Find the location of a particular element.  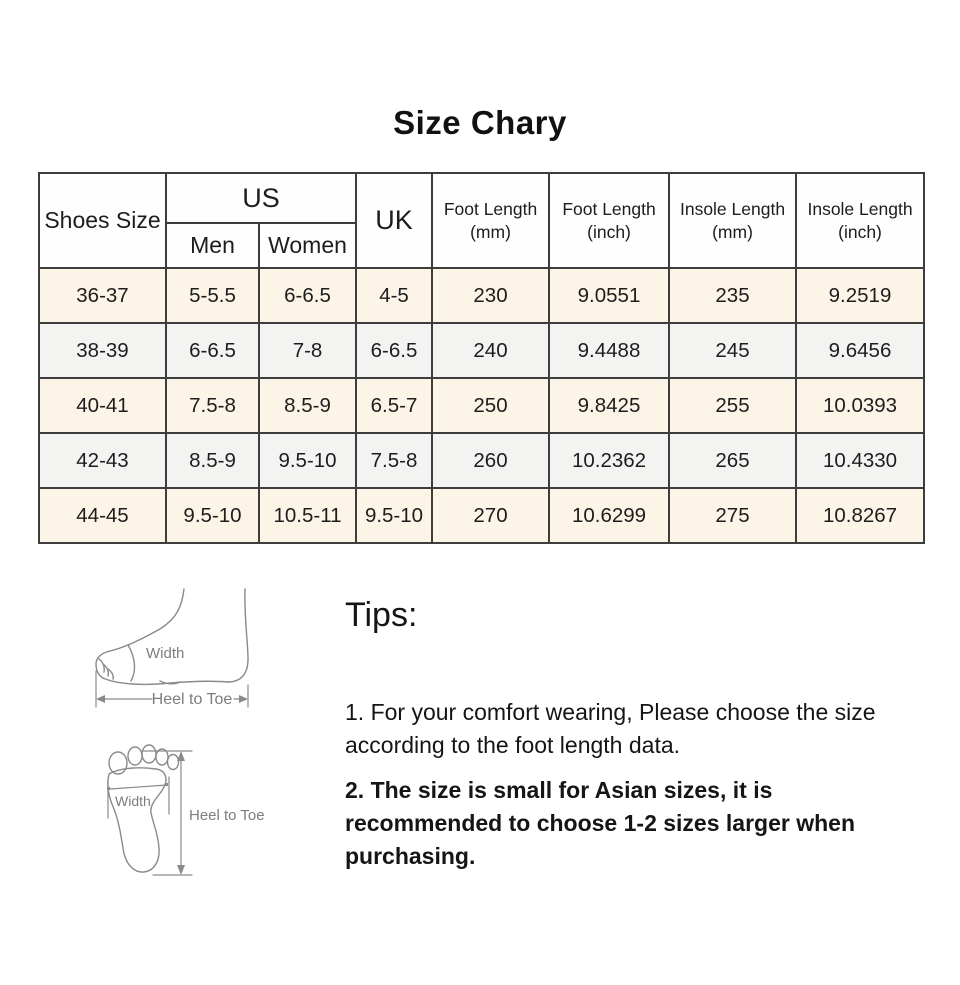

cell-insole-inch: 10.4330 is located at coordinates (860, 460).